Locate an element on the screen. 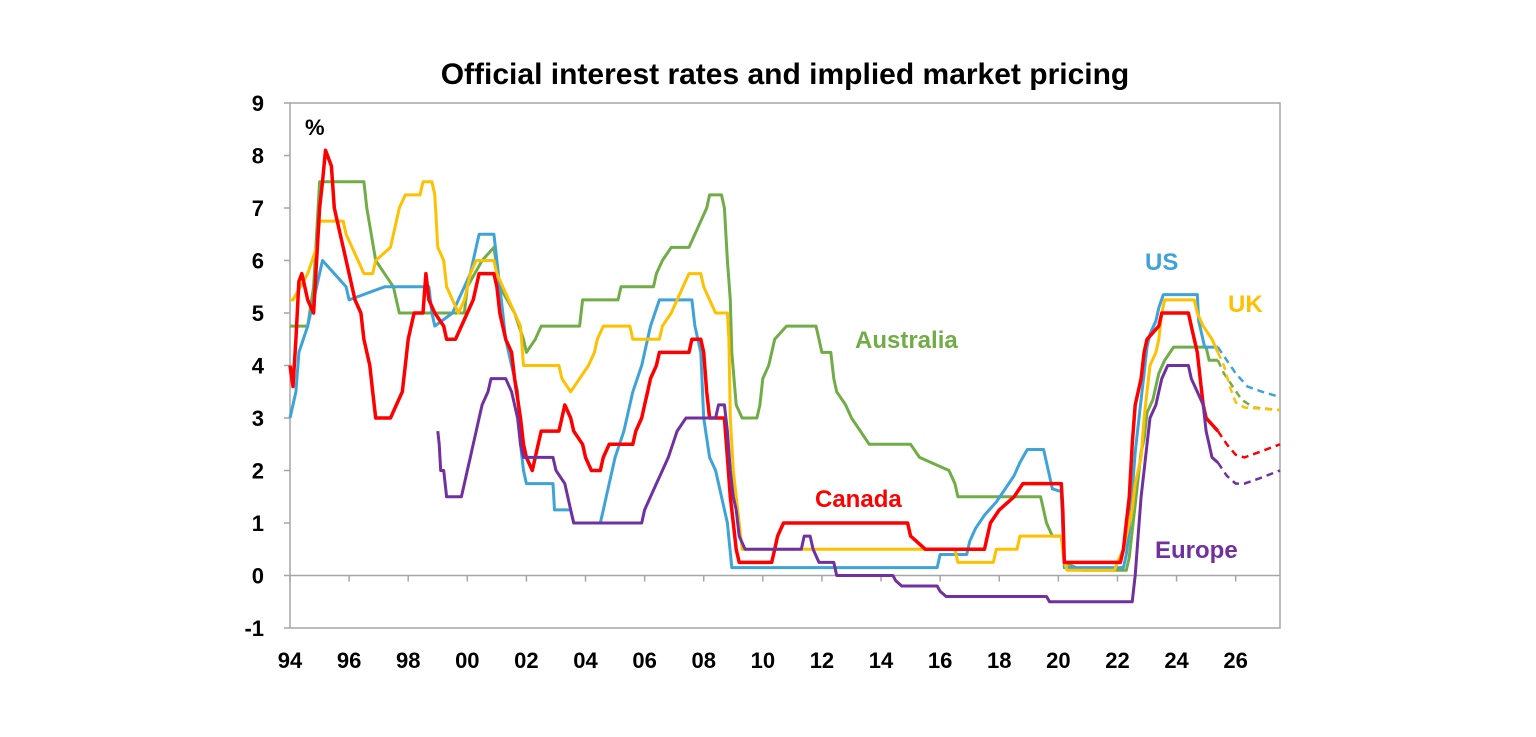  x-tick-label: 98 is located at coordinates (408, 660).